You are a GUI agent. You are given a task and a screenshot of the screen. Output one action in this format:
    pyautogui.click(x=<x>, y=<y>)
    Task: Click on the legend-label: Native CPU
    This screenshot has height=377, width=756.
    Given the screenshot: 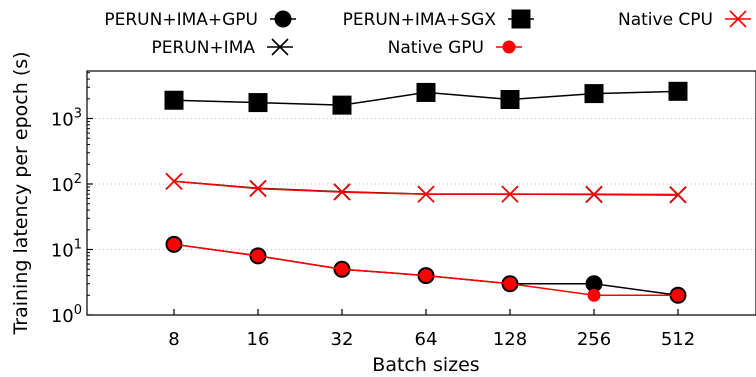 What is the action you would take?
    pyautogui.click(x=665, y=20)
    